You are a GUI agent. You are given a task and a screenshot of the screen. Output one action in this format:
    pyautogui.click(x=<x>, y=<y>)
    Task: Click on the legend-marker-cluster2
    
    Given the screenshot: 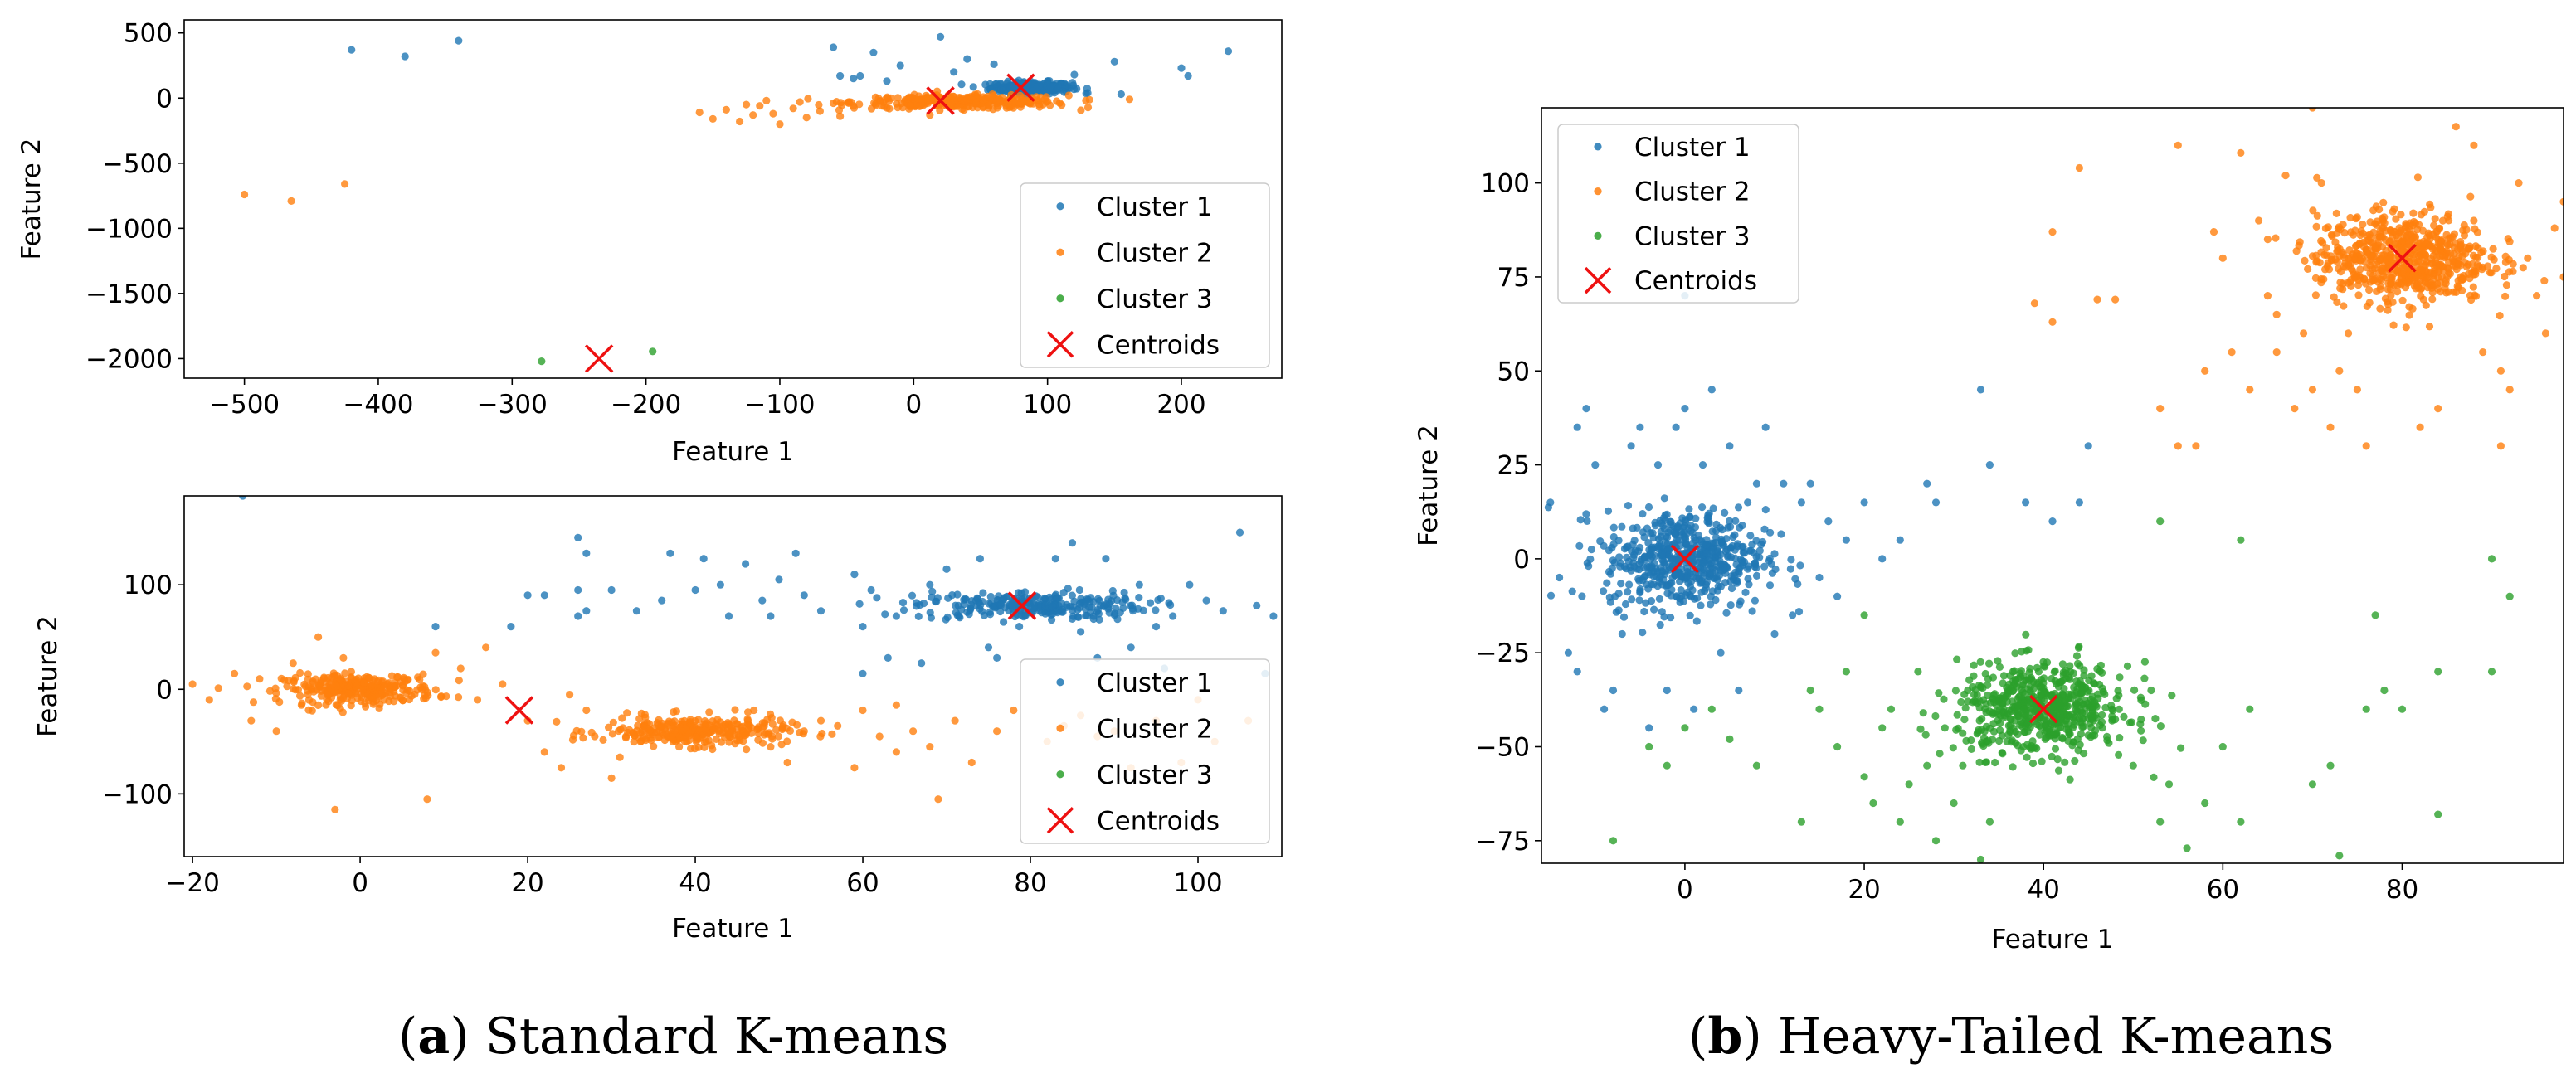 What is the action you would take?
    pyautogui.click(x=1060, y=728)
    